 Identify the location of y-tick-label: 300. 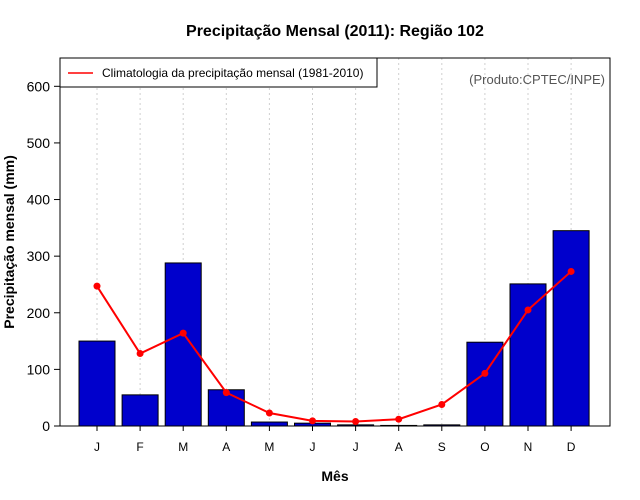
(39, 256).